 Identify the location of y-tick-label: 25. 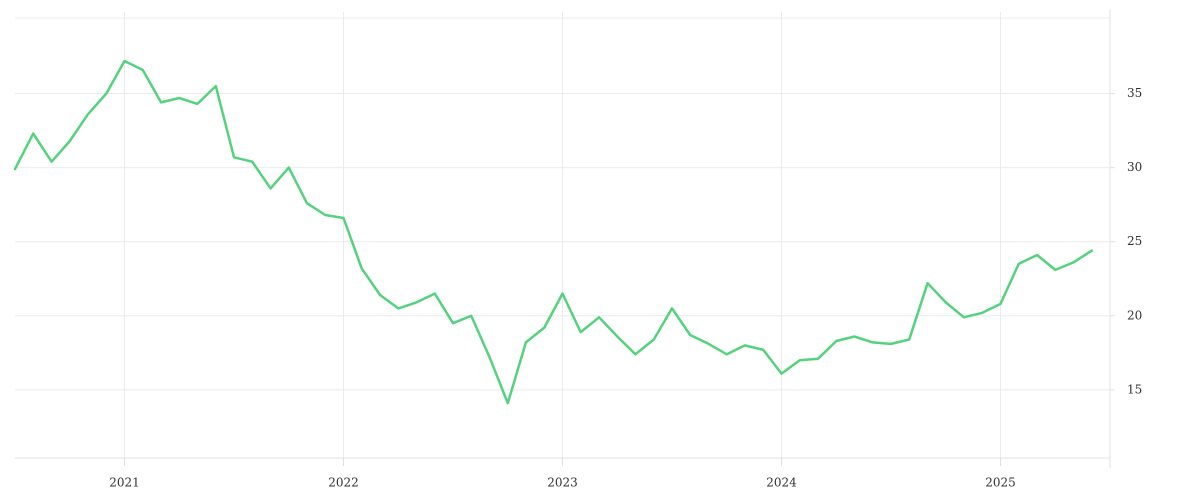
(1134, 241).